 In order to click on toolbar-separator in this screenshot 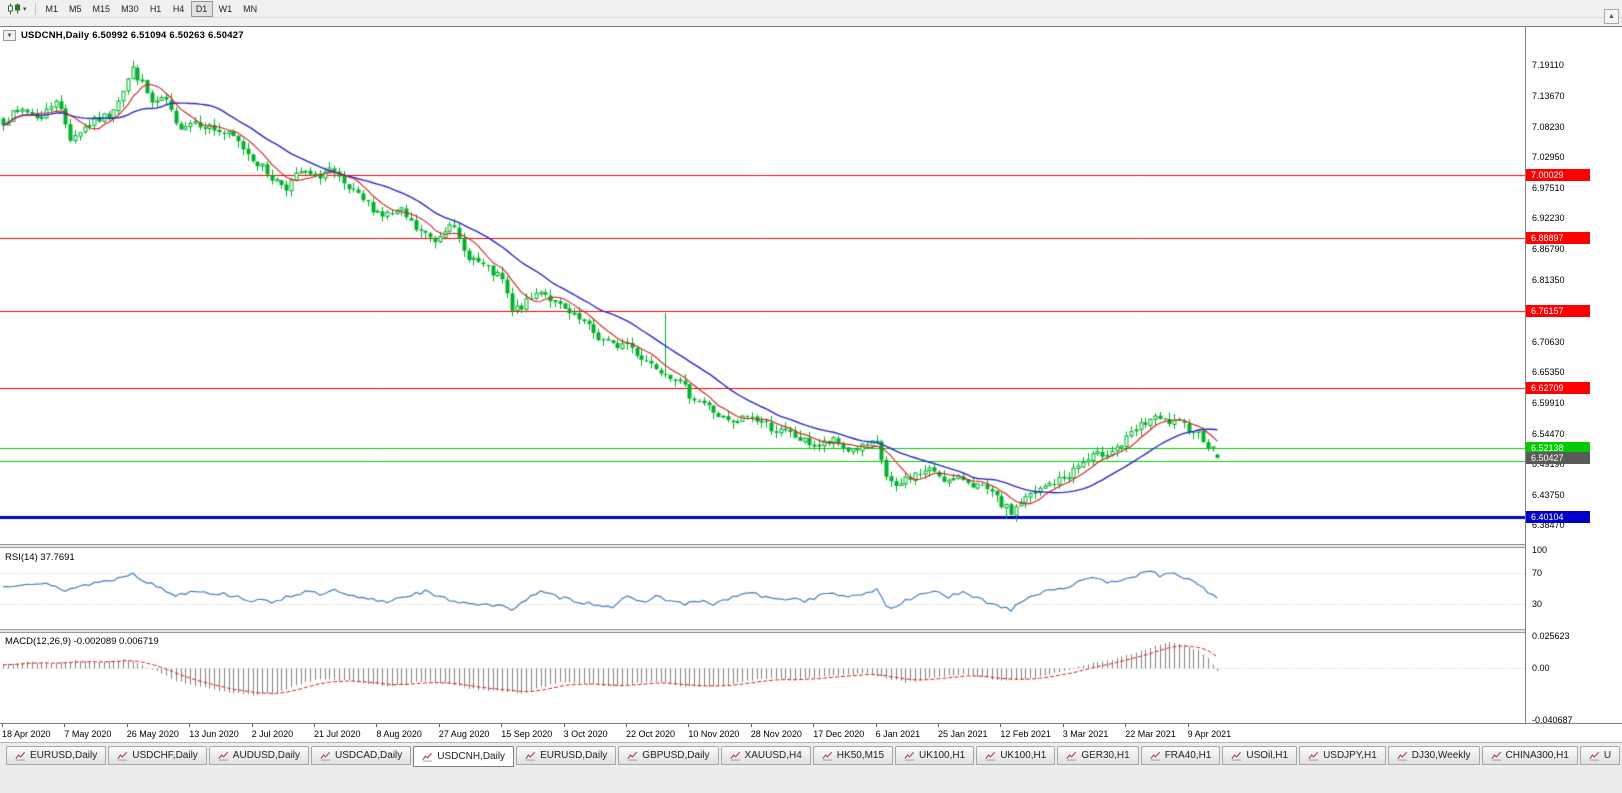, I will do `click(35, 8)`.